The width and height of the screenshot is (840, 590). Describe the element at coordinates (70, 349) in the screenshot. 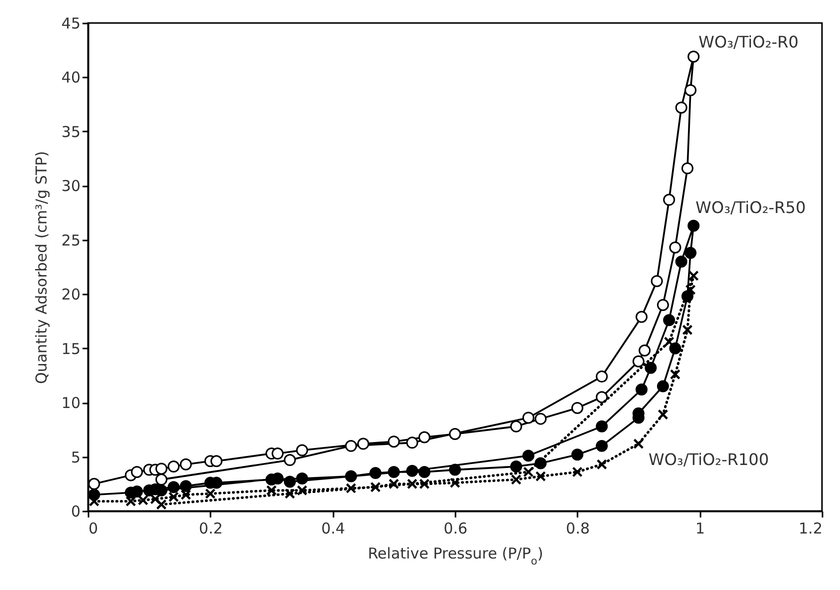

I see `y-tick-label: 15` at that location.